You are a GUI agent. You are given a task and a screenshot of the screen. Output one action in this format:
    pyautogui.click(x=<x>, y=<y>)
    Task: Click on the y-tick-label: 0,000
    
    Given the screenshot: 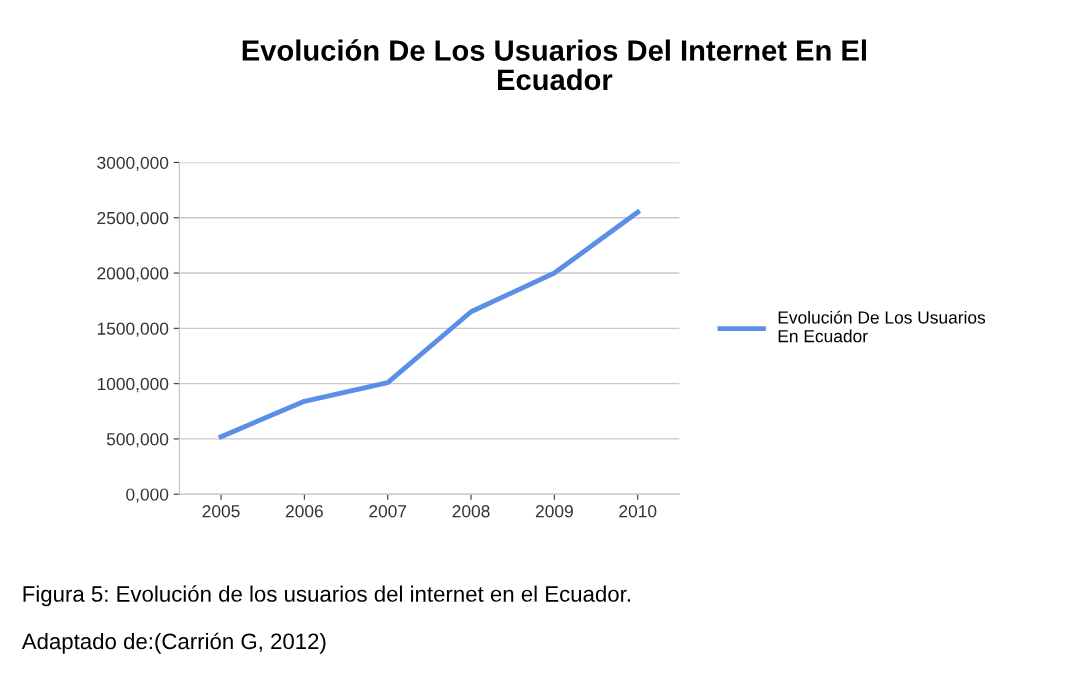 What is the action you would take?
    pyautogui.click(x=147, y=495)
    